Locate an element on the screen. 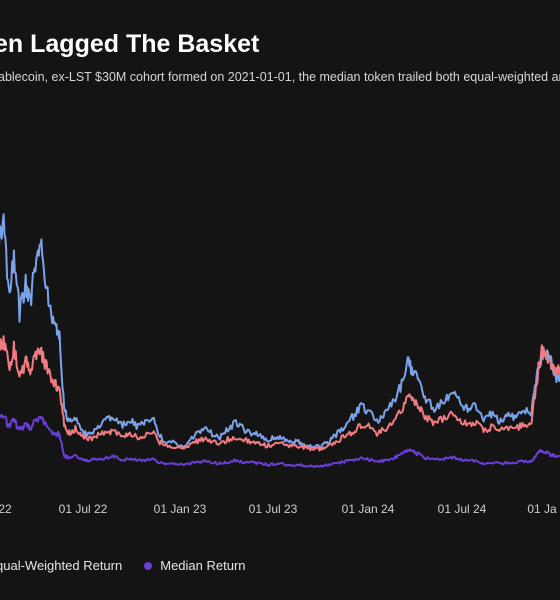 The height and width of the screenshot is (600, 560). x-tick-label: 01 Jul 23 is located at coordinates (273, 509).